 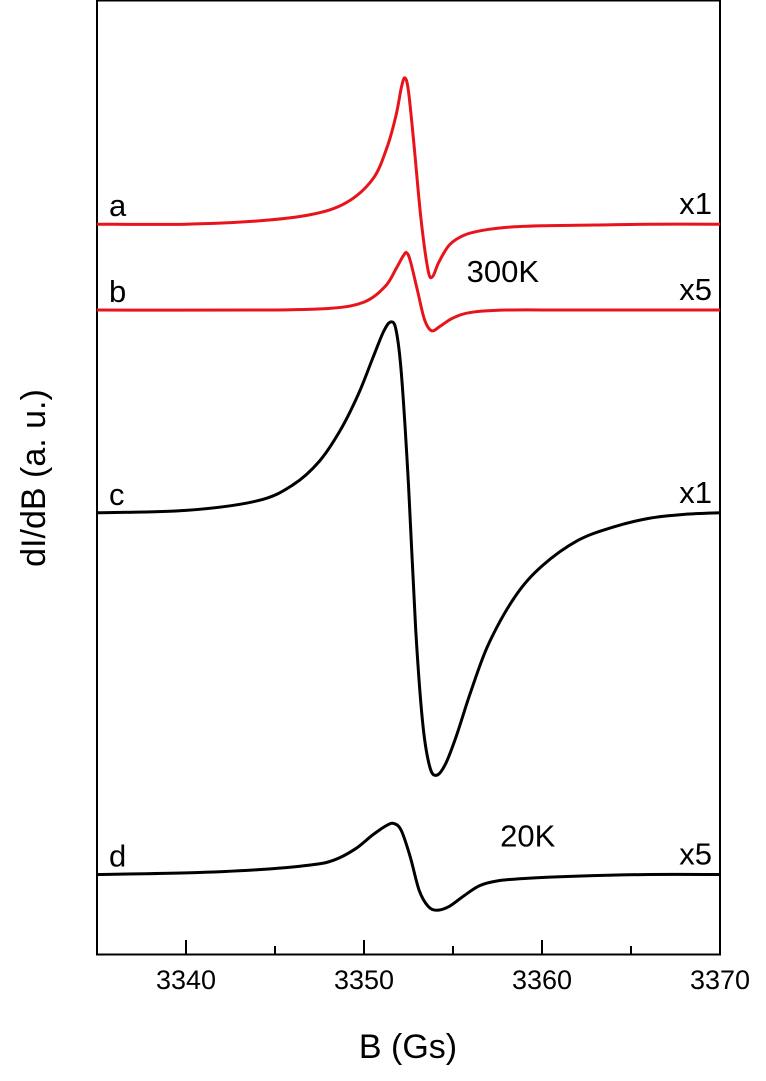 I want to click on series-d-line, so click(x=408, y=866).